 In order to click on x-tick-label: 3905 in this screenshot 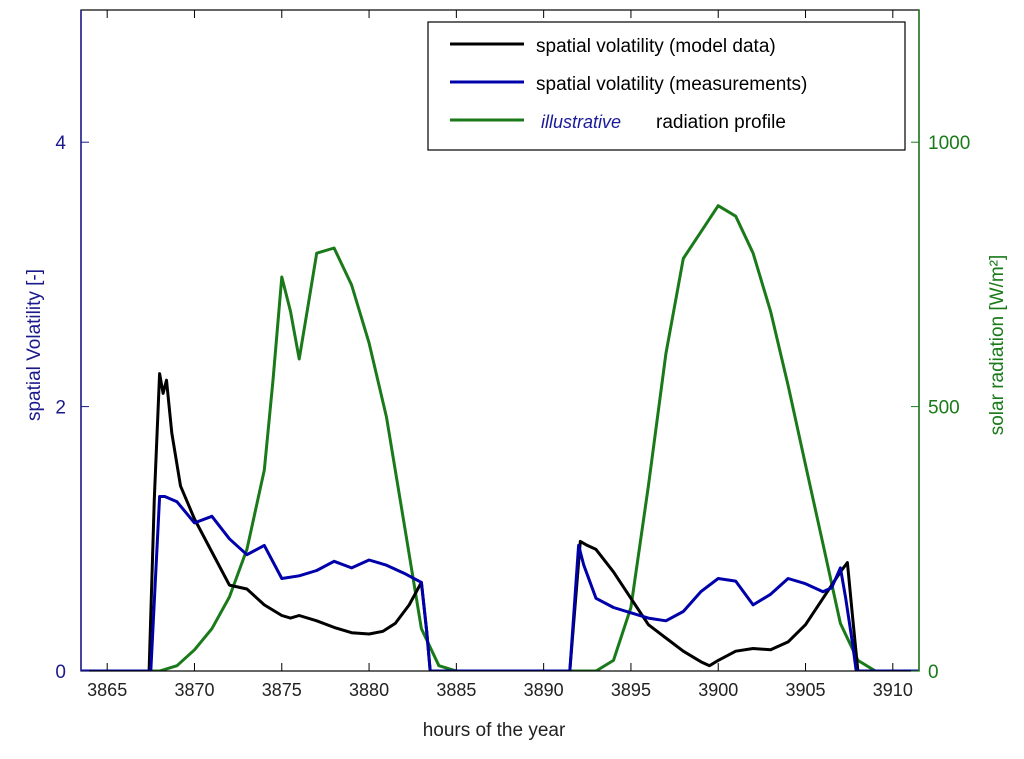, I will do `click(805, 690)`.